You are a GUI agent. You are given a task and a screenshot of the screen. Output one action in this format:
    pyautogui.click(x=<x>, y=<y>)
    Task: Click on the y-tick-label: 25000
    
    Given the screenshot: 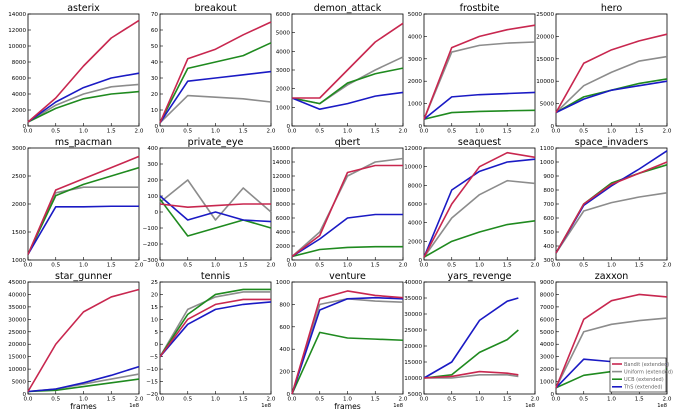 What is the action you would take?
    pyautogui.click(x=413, y=331)
    